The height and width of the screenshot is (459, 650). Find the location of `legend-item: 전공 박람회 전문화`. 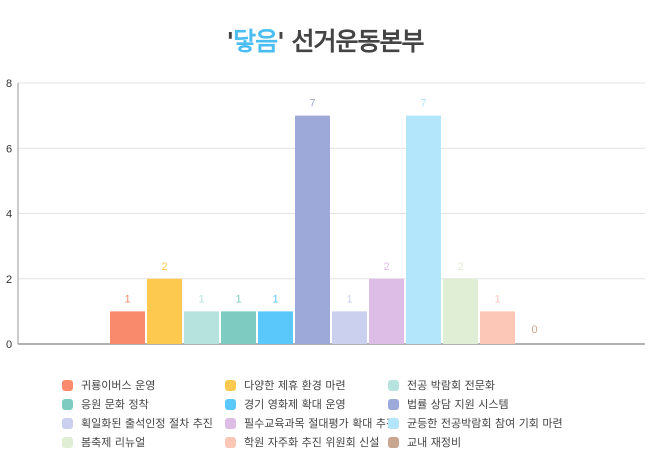

legend-item: 전공 박람회 전문화 is located at coordinates (503, 385).